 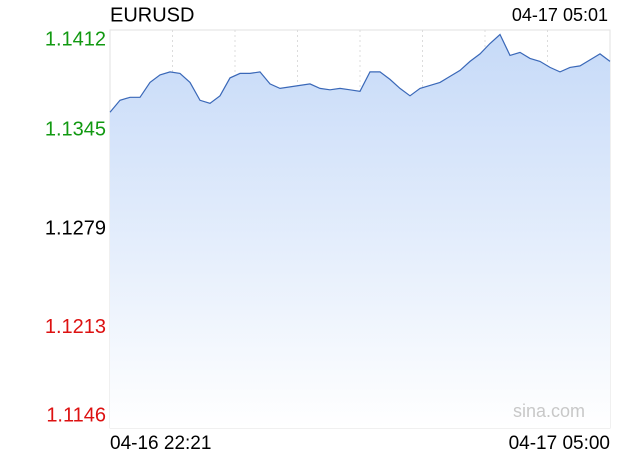 I want to click on x-label-end: 04-17 05:00, so click(x=559, y=443).